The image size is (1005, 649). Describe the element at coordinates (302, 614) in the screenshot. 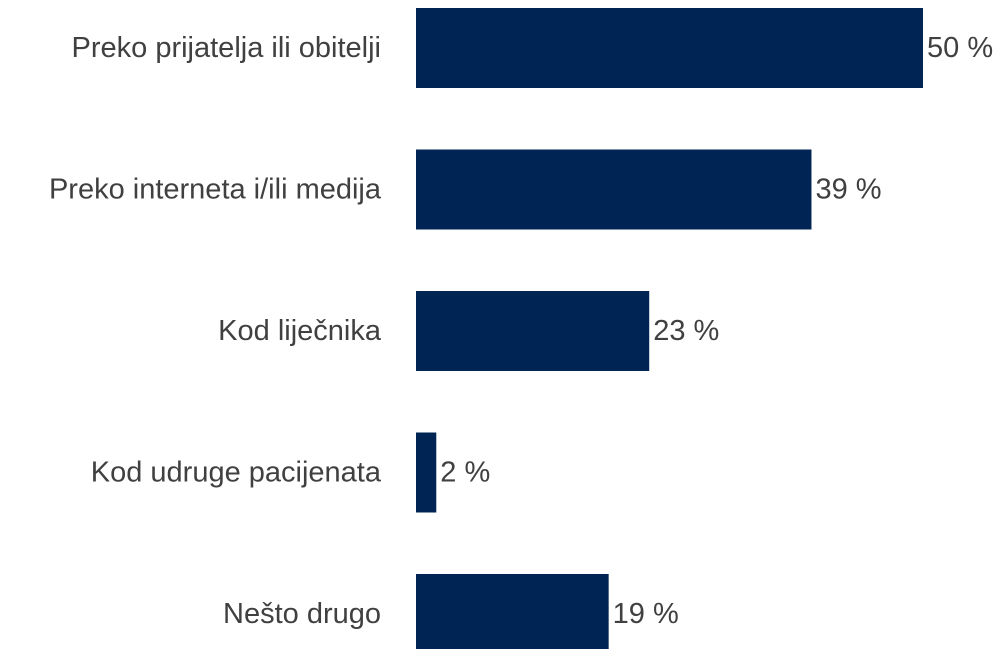

I see `category-label-4: Nešto drugo` at that location.